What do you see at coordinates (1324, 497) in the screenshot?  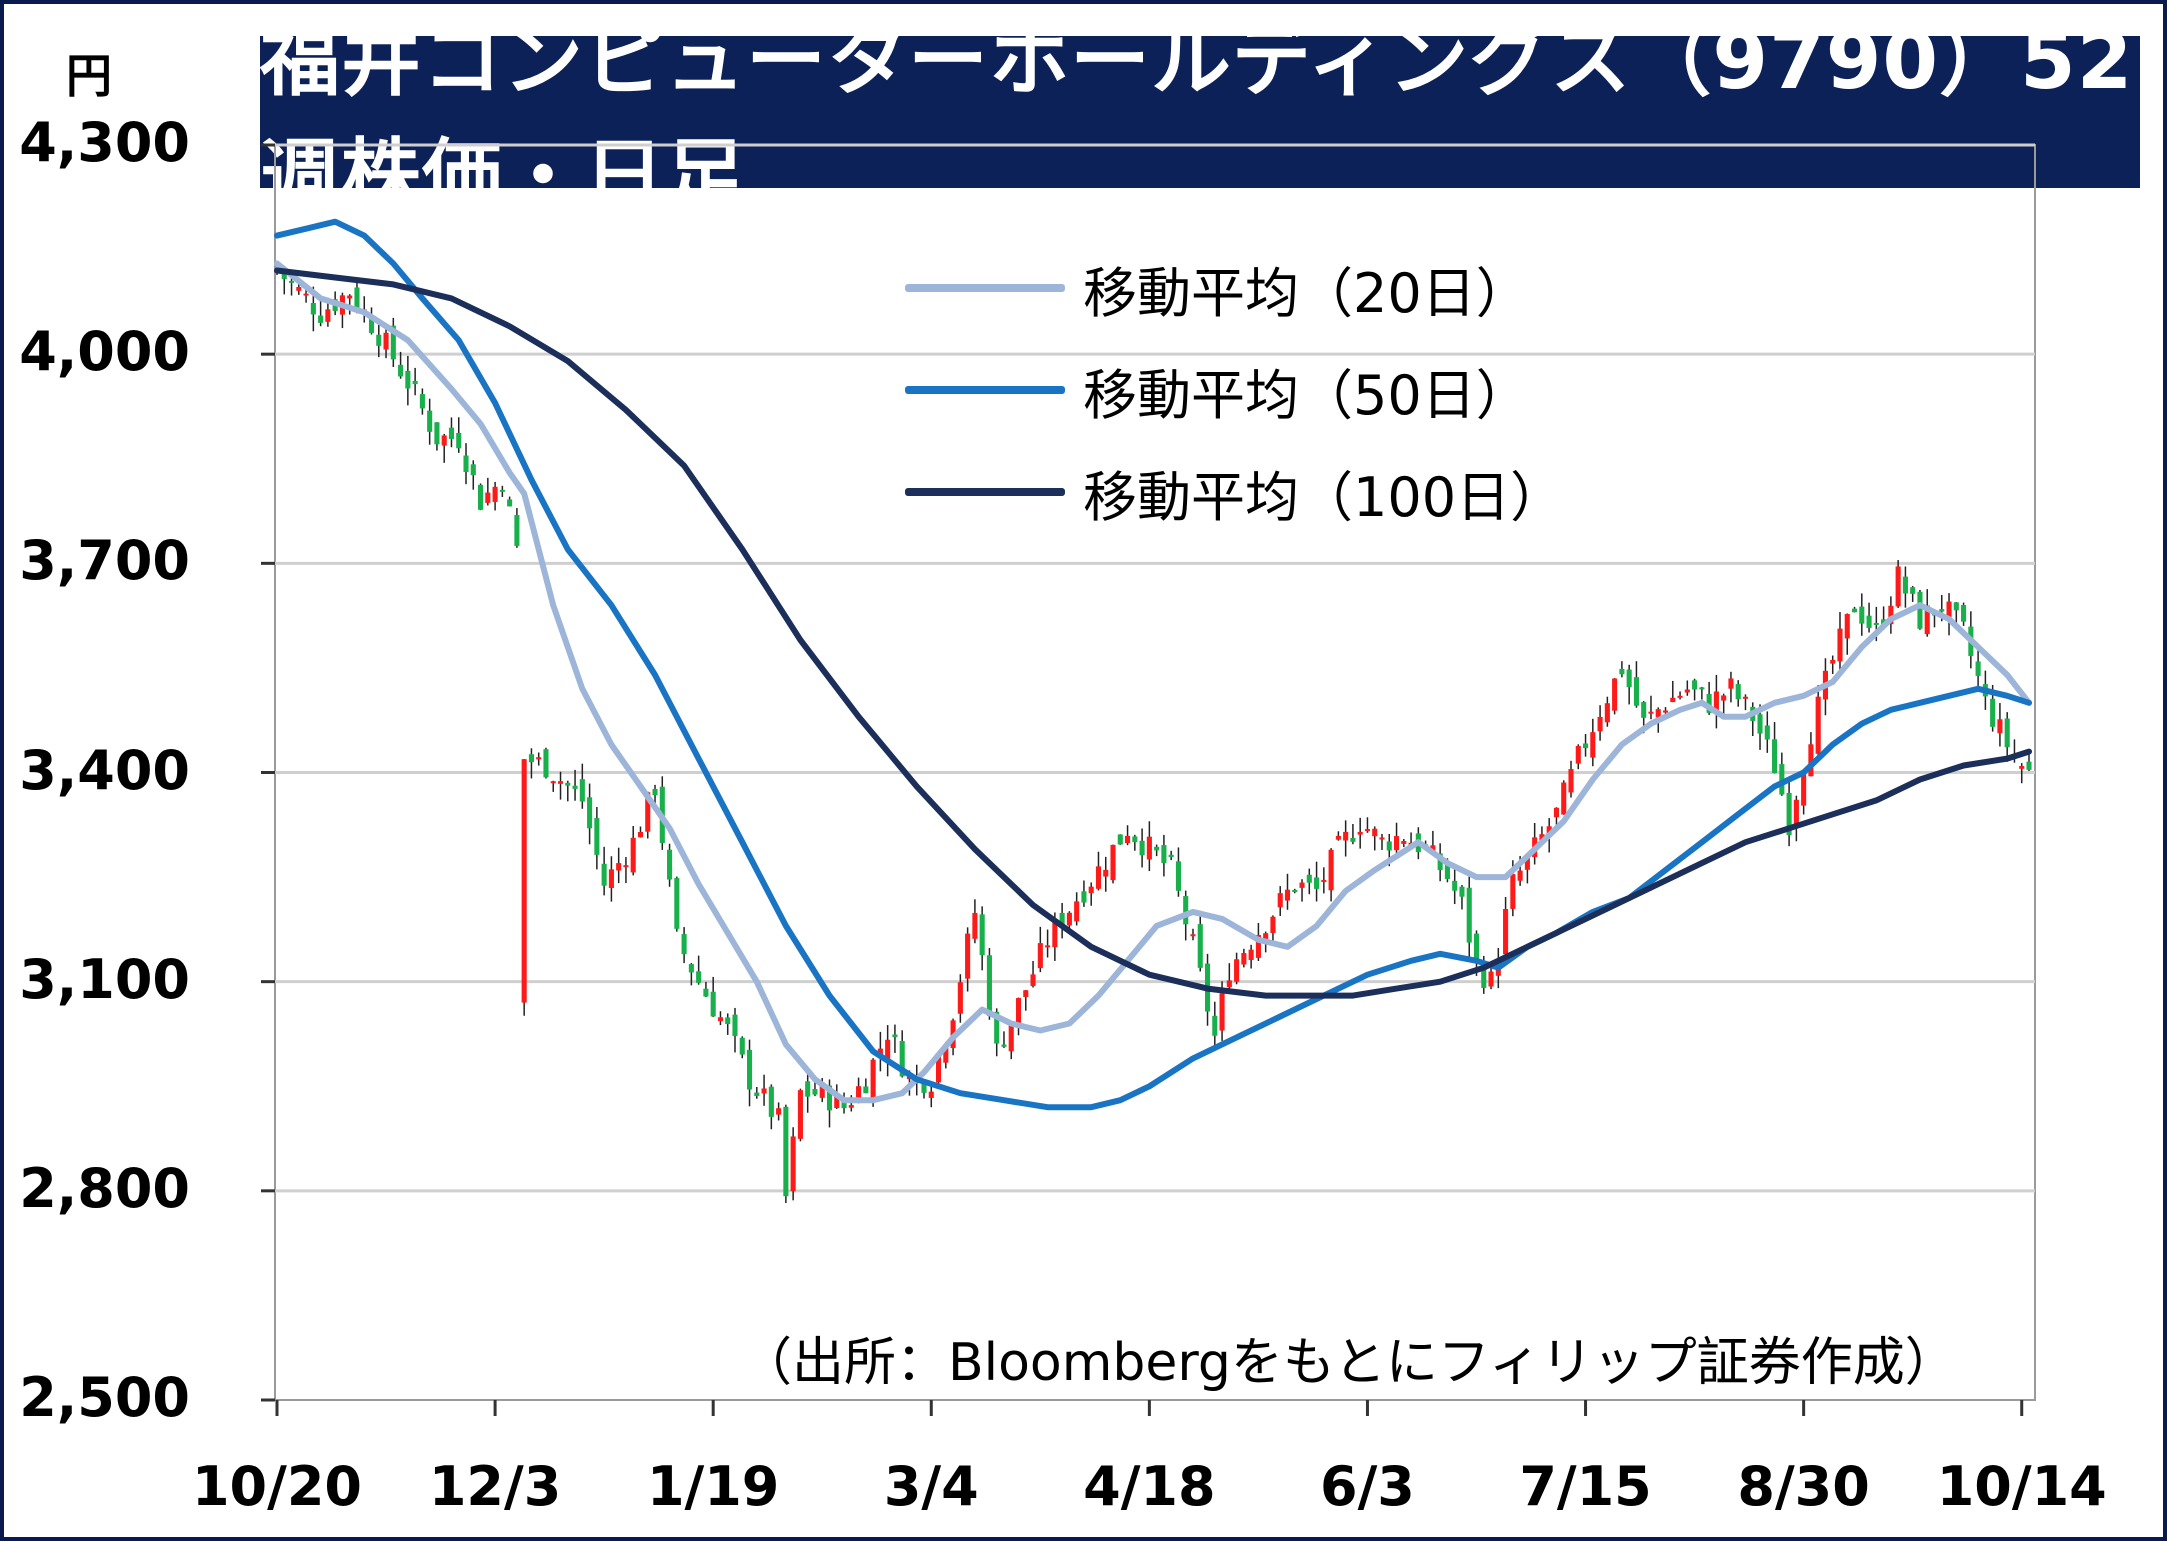 I see `legend-label-ma100: 移動平均（100日）` at bounding box center [1324, 497].